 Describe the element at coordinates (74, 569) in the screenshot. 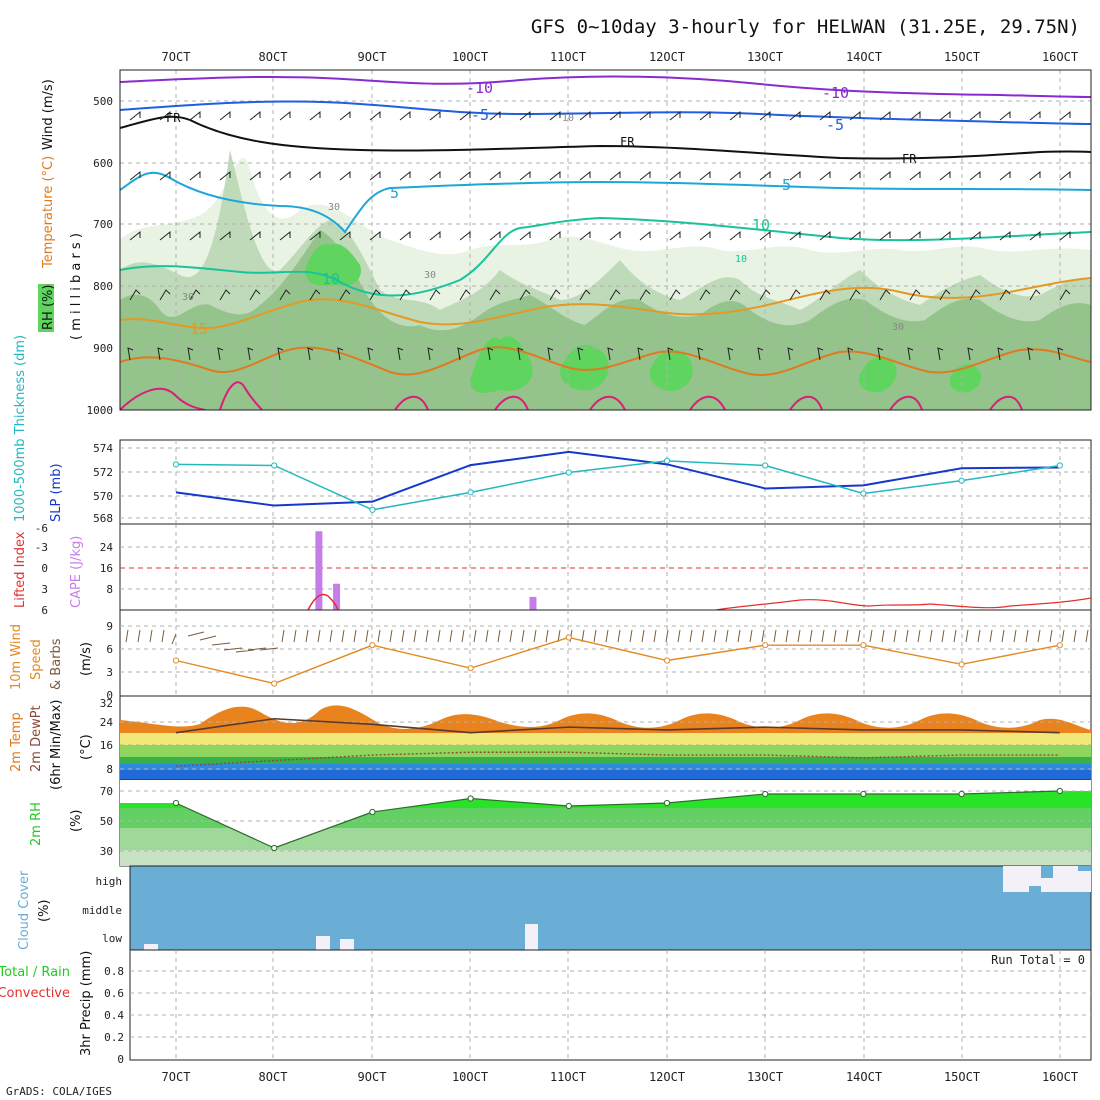

I see `cape-tick-labels: -6 -6 -3 0 3 6 24 16 8` at that location.